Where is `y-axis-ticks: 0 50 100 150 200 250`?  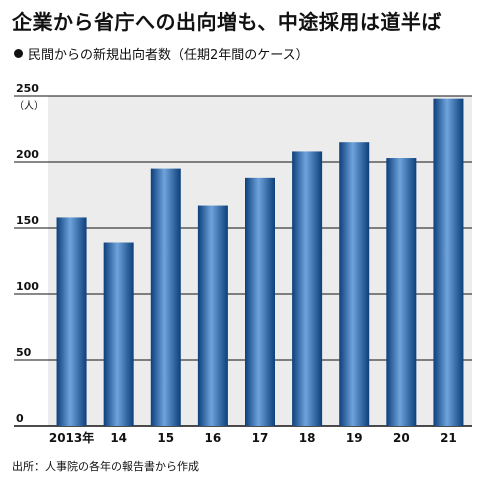 y-axis-ticks: 0 50 100 150 200 250 is located at coordinates (27, 253).